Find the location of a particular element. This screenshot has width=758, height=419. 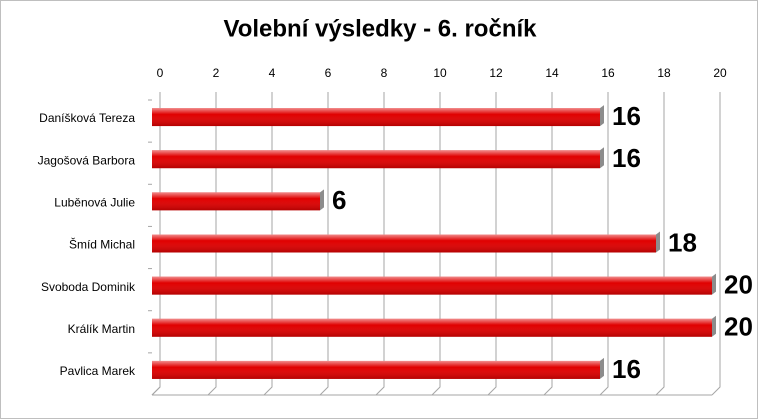

chart-title: Volební výsledky - 6. ročník is located at coordinates (380, 28).